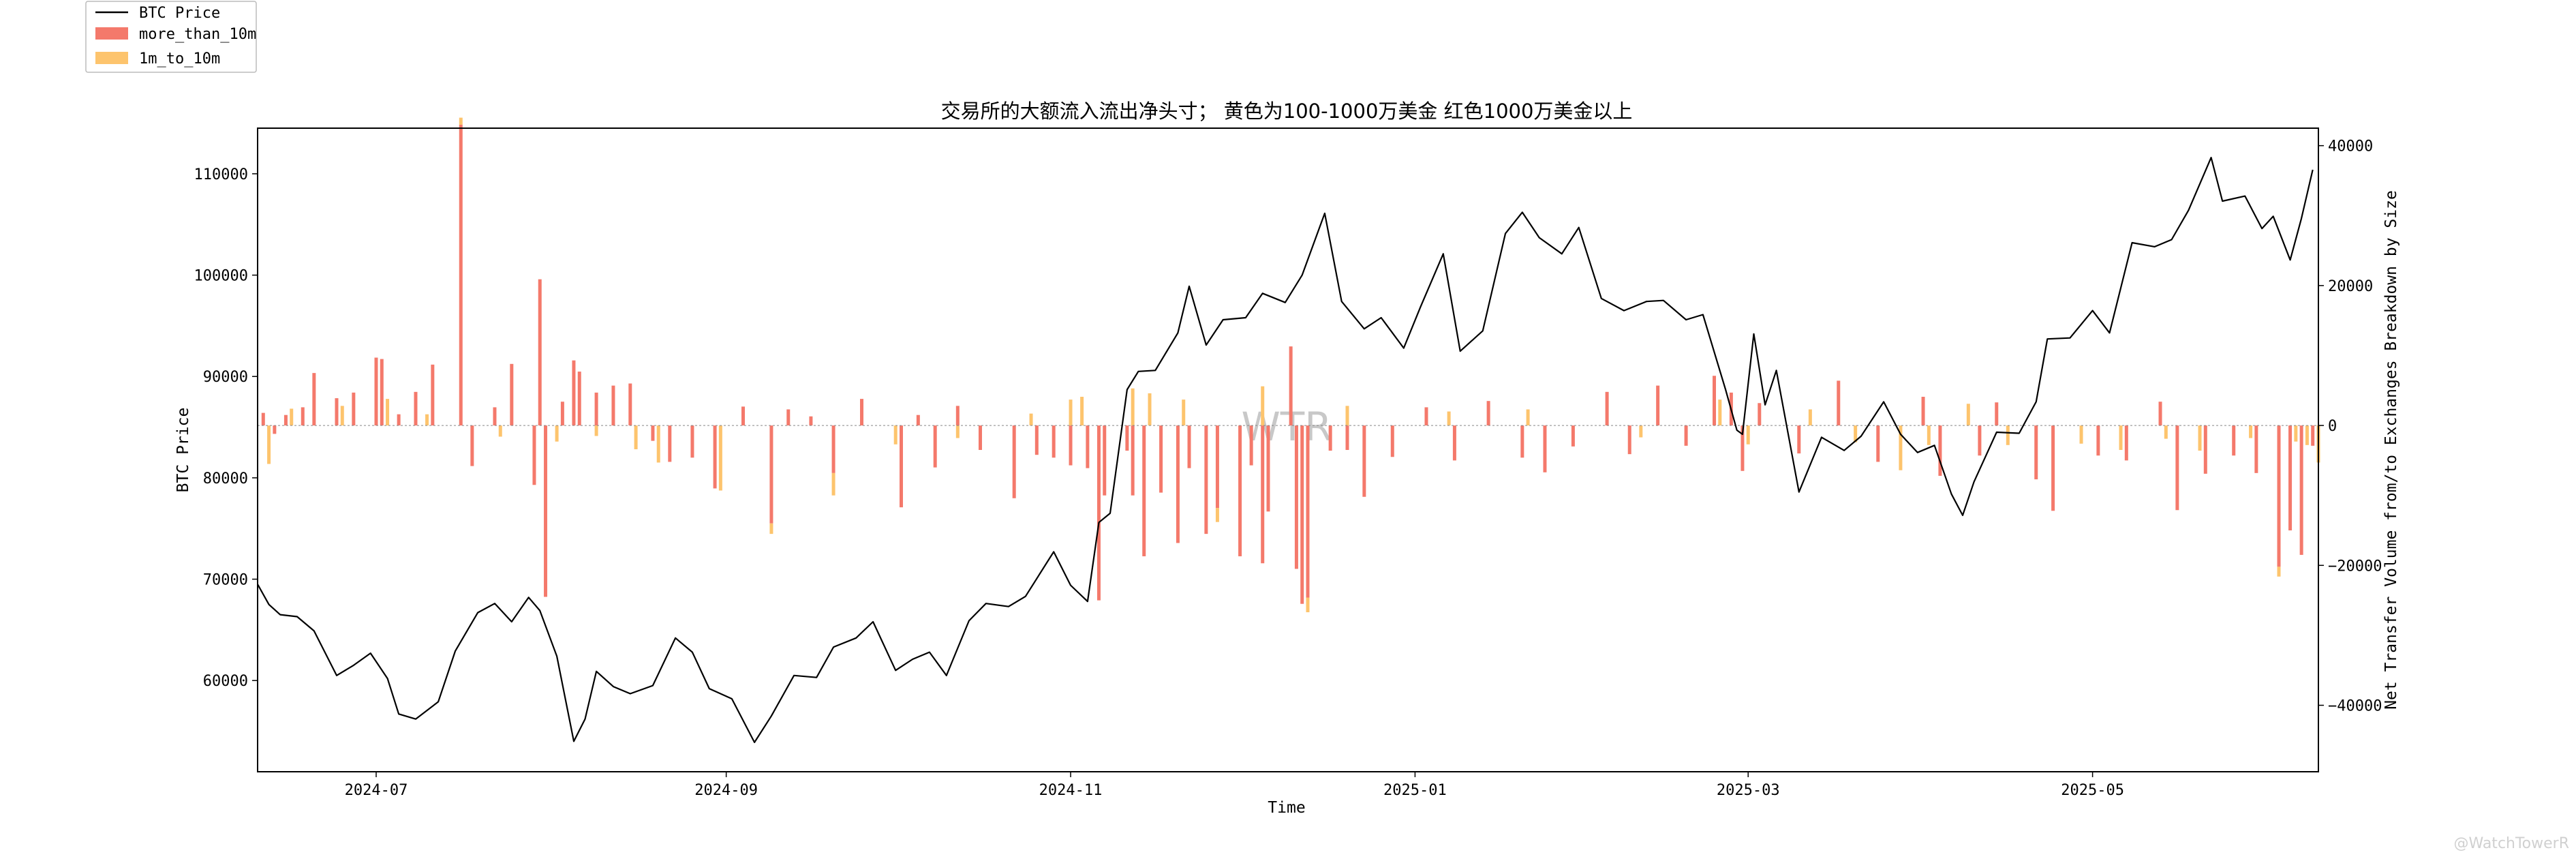 Image resolution: width=2576 pixels, height=859 pixels. I want to click on legend-label-1m-to-10m: 1m_to_10m, so click(180, 59).